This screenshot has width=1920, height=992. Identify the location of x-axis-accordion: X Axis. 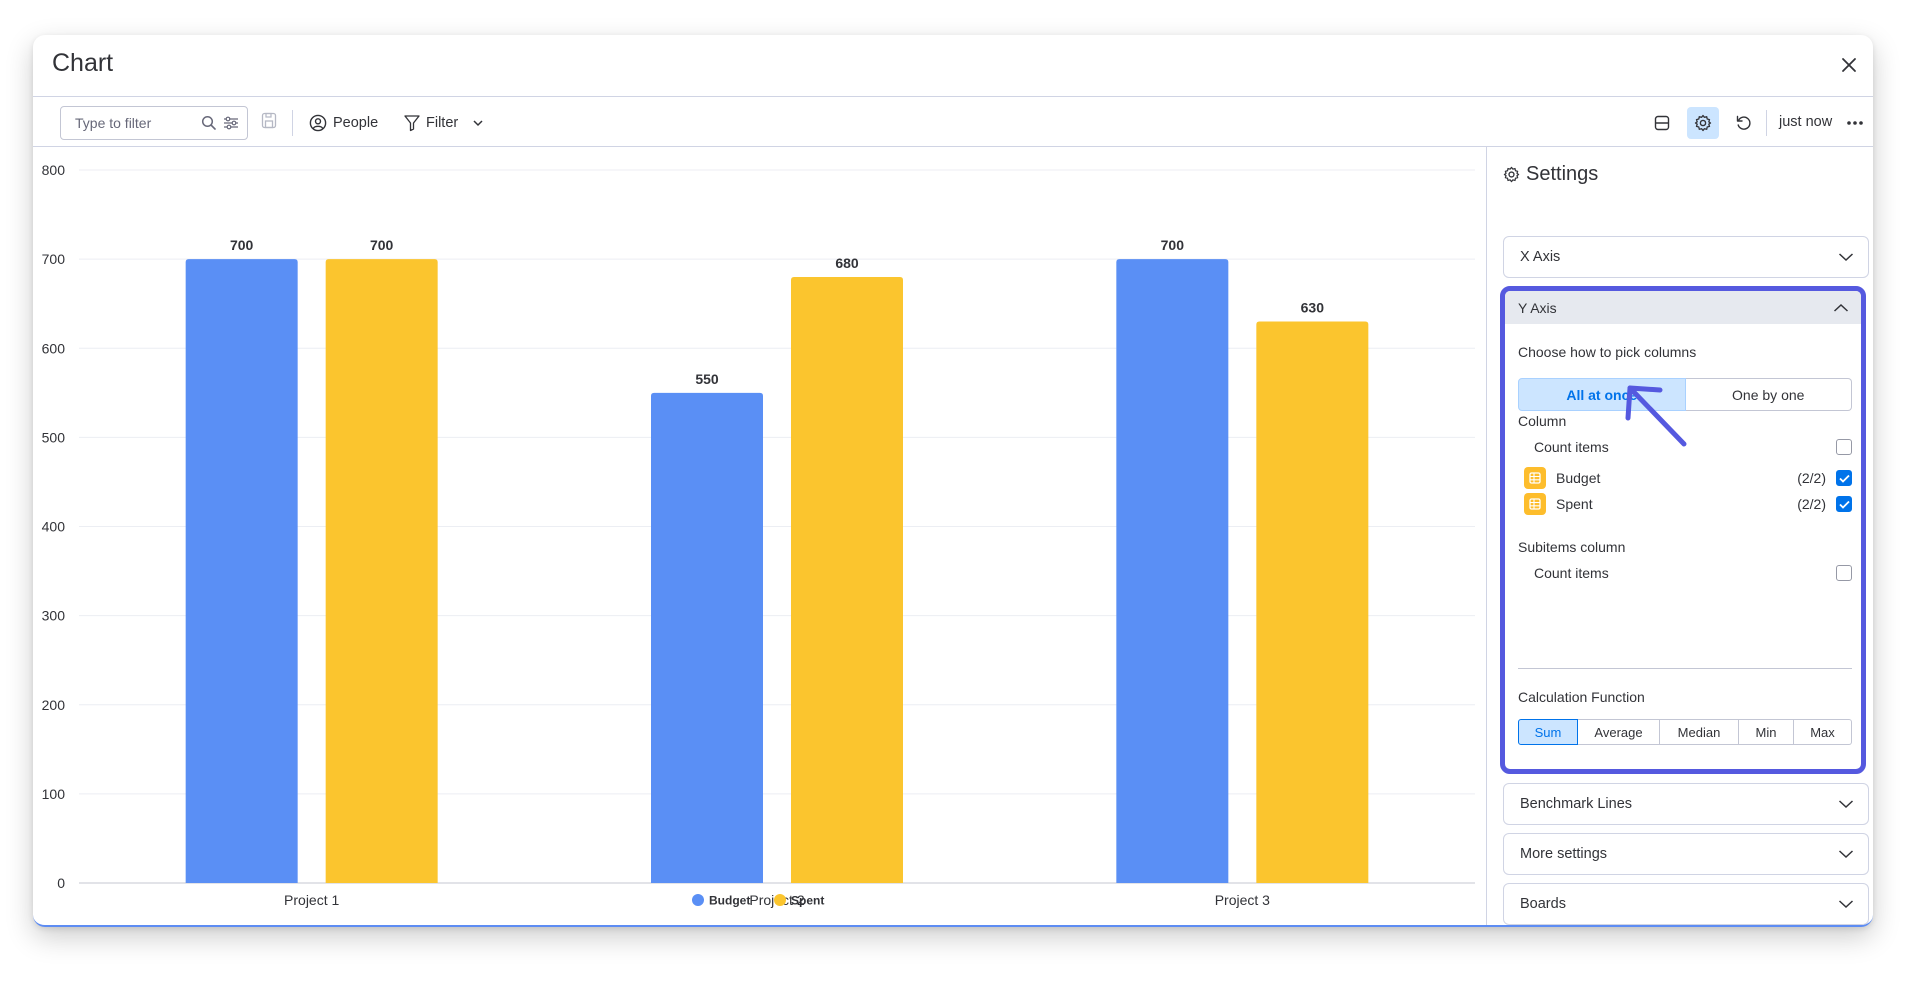
(1686, 257).